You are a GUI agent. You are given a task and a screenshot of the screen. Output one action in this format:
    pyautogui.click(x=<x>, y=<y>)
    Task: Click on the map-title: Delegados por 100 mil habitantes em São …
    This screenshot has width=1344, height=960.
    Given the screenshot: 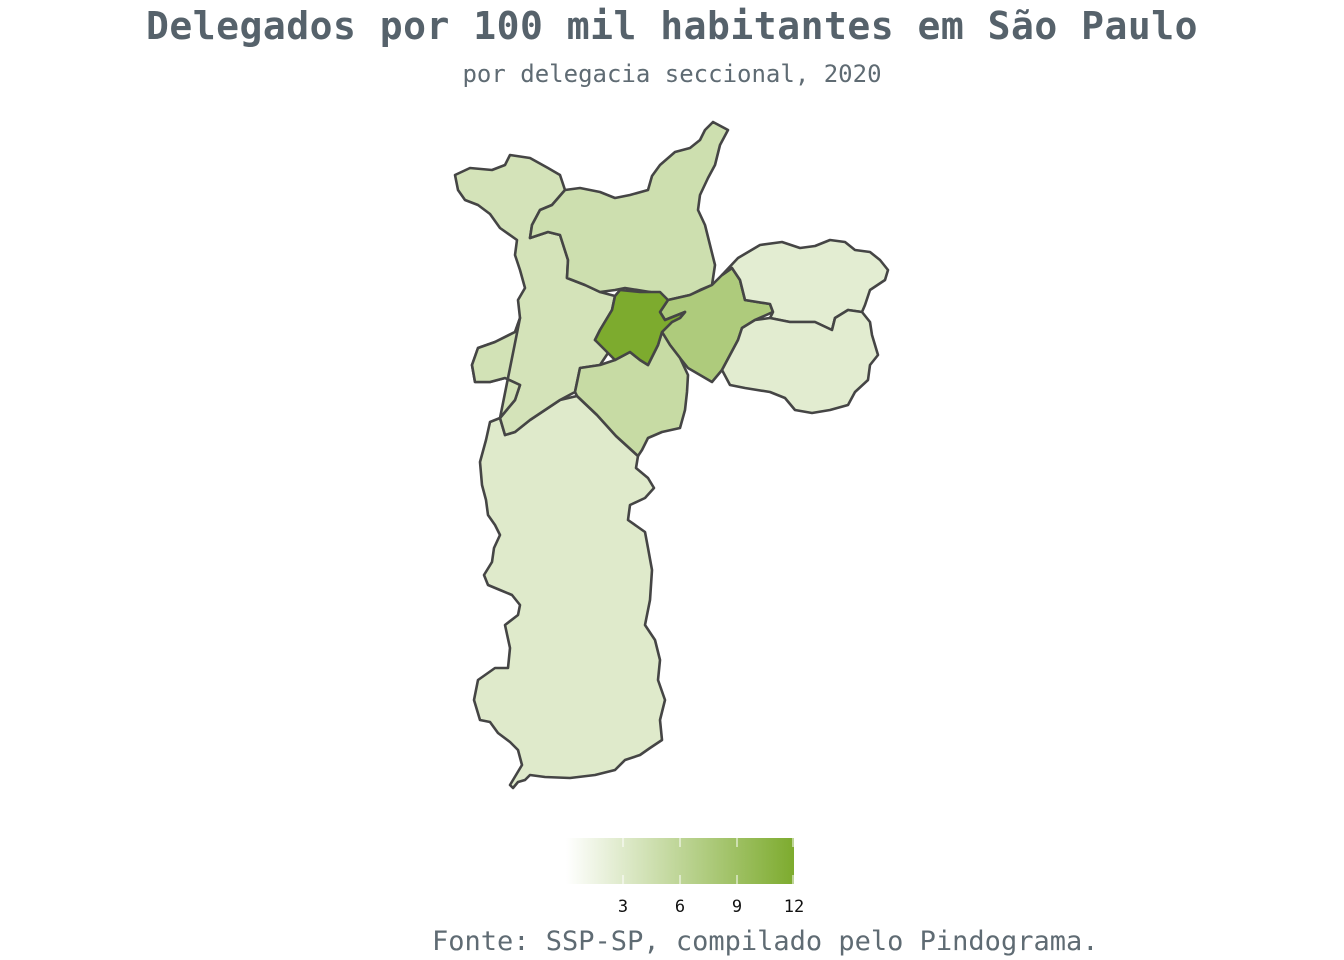 What is the action you would take?
    pyautogui.click(x=671, y=26)
    